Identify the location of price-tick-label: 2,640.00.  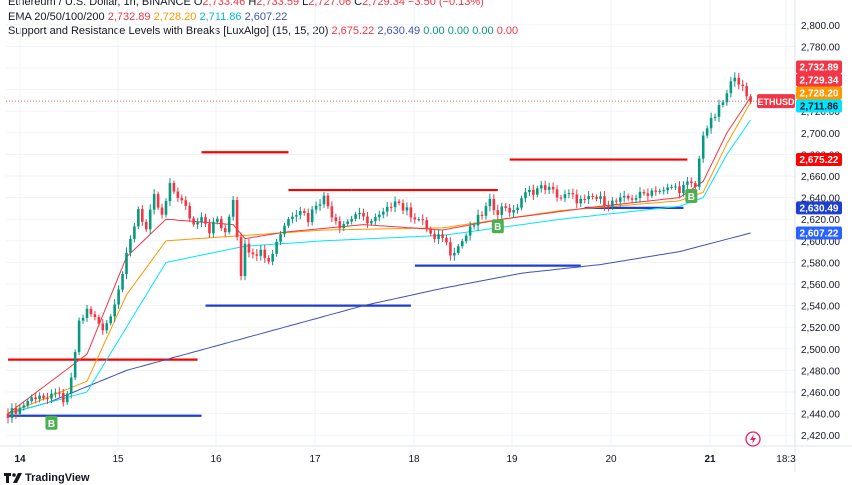
(820, 199).